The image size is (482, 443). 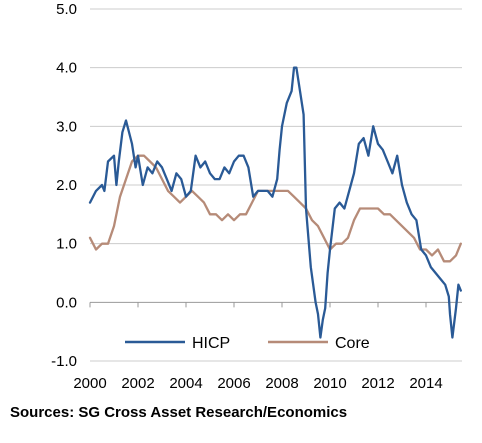 I want to click on x-tick-label: 2000, so click(x=89, y=383).